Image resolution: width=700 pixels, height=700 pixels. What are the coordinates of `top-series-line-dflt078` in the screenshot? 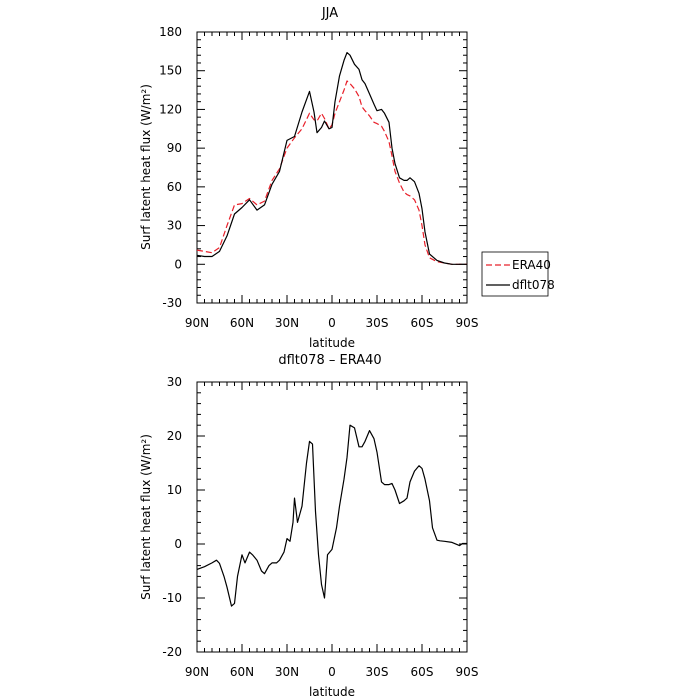 It's located at (331, 158).